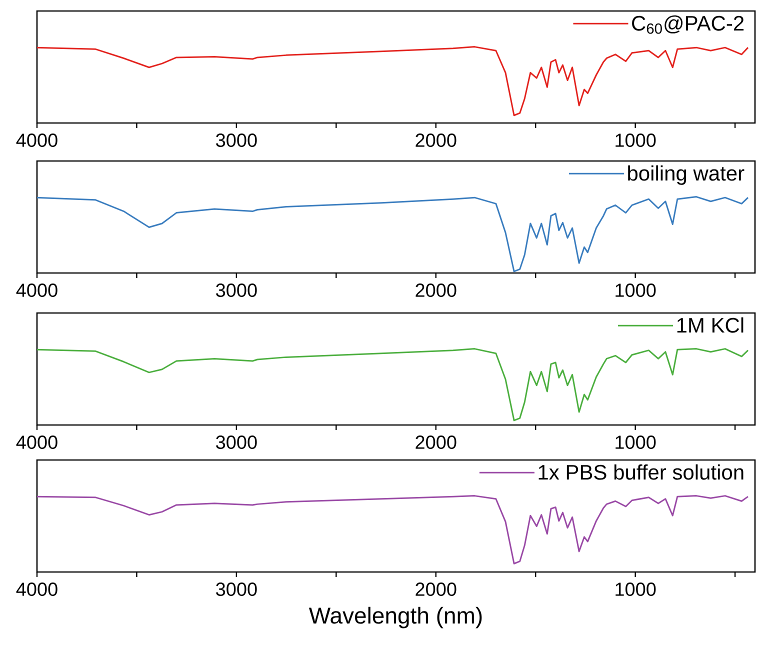 The image size is (758, 654). I want to click on legend-label: 1x PBS buffer solution, so click(641, 472).